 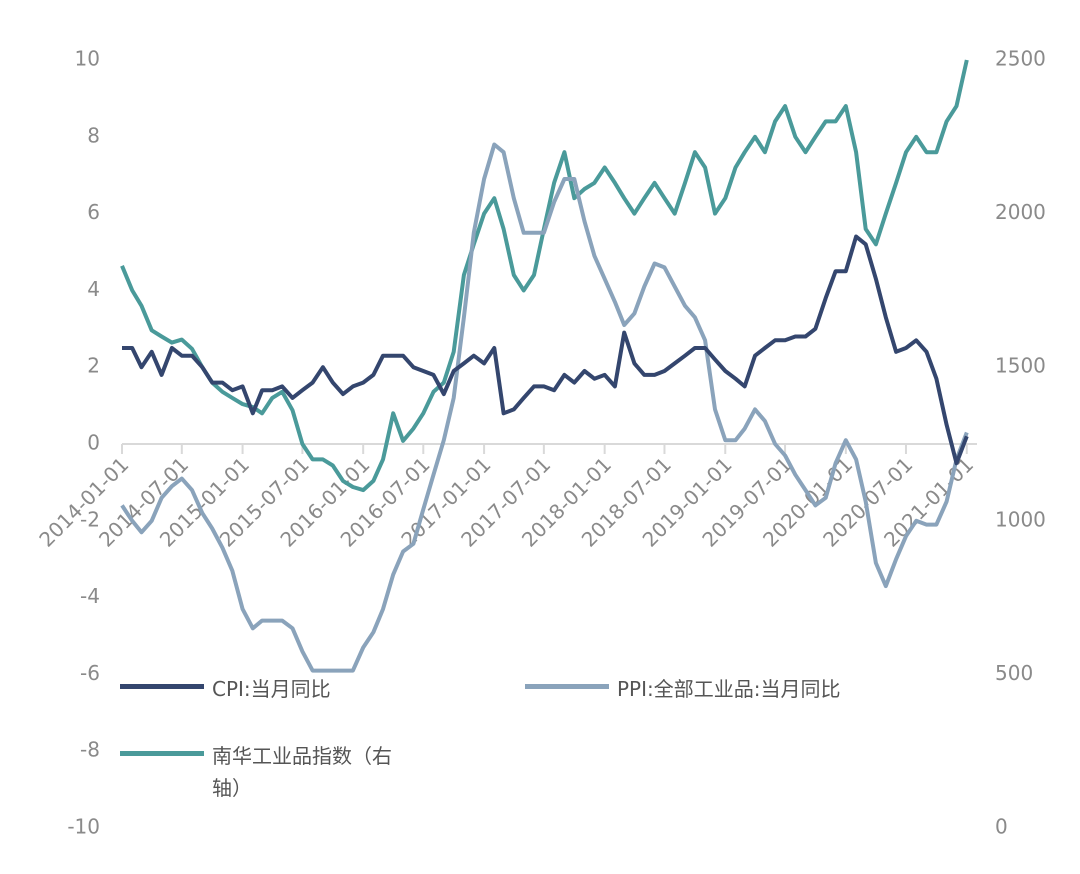 I want to click on legend-item: 南华工业品指数（右轴）, so click(x=266, y=772).